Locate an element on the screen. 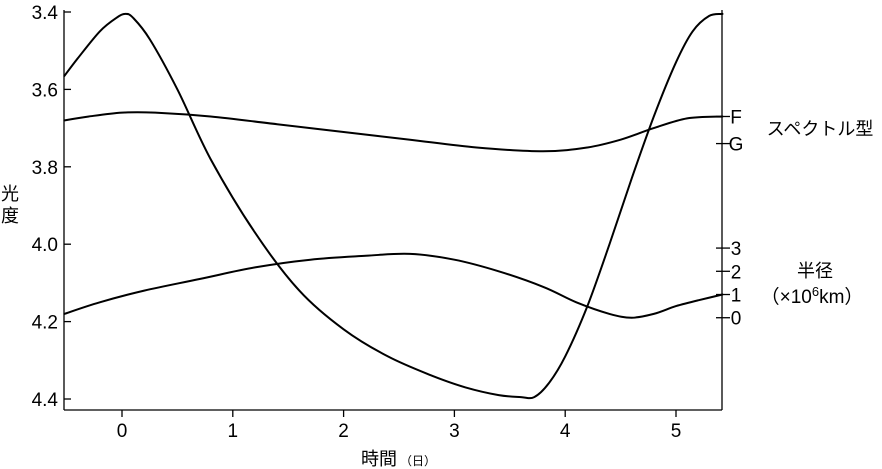 The image size is (882, 469). radius-axis-unit-label: （×106km） is located at coordinates (812, 296).